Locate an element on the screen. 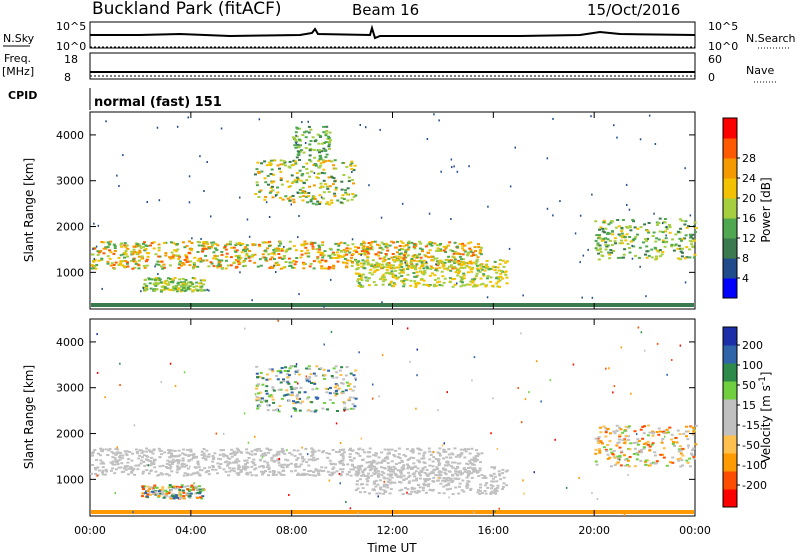 The width and height of the screenshot is (800, 554). colorbar-tick-label: 8 is located at coordinates (745, 258).